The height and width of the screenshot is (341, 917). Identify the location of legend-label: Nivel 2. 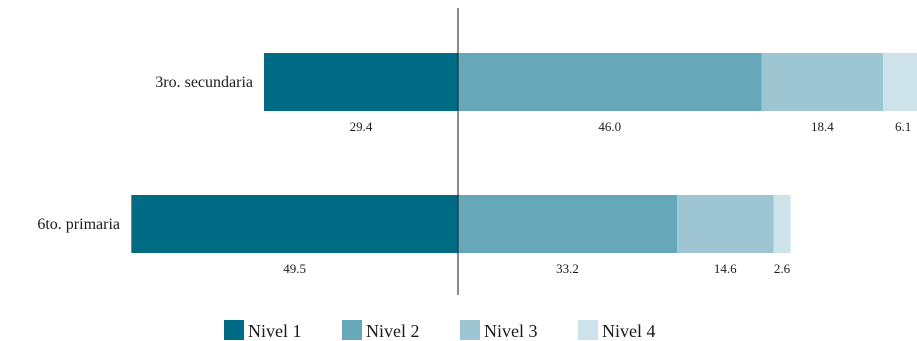
(393, 331).